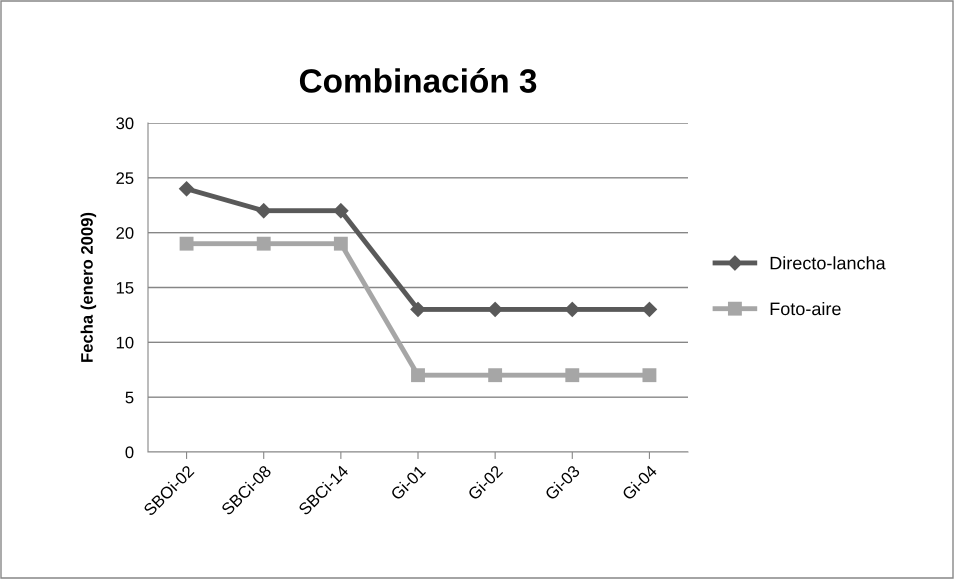  What do you see at coordinates (125, 178) in the screenshot?
I see `y-tick-label: 25` at bounding box center [125, 178].